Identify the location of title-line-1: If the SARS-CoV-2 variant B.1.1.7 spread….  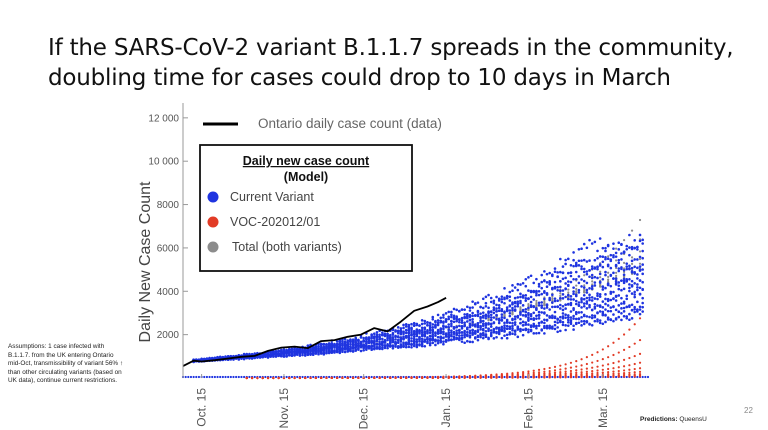
(391, 48).